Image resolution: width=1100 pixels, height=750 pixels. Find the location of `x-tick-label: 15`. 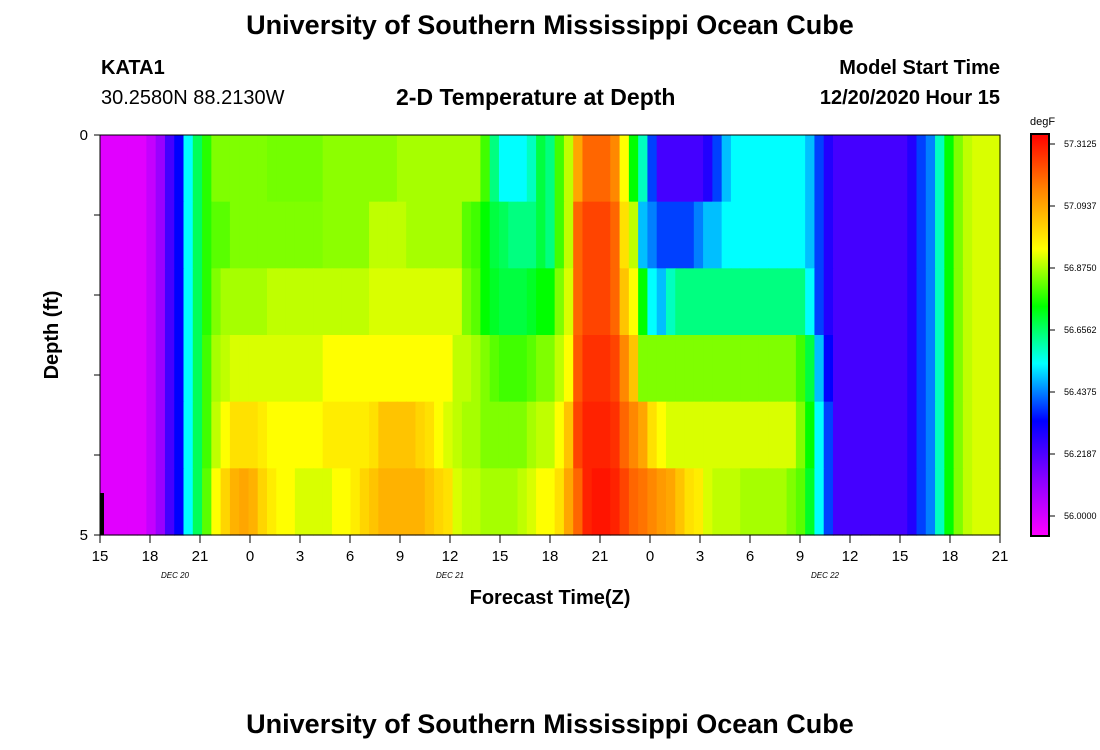

x-tick-label: 15 is located at coordinates (500, 556).